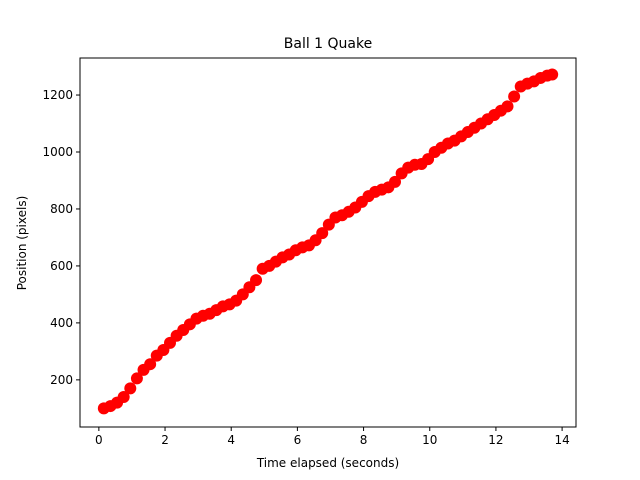  Describe the element at coordinates (61, 323) in the screenshot. I see `y-tick-label: 400` at that location.